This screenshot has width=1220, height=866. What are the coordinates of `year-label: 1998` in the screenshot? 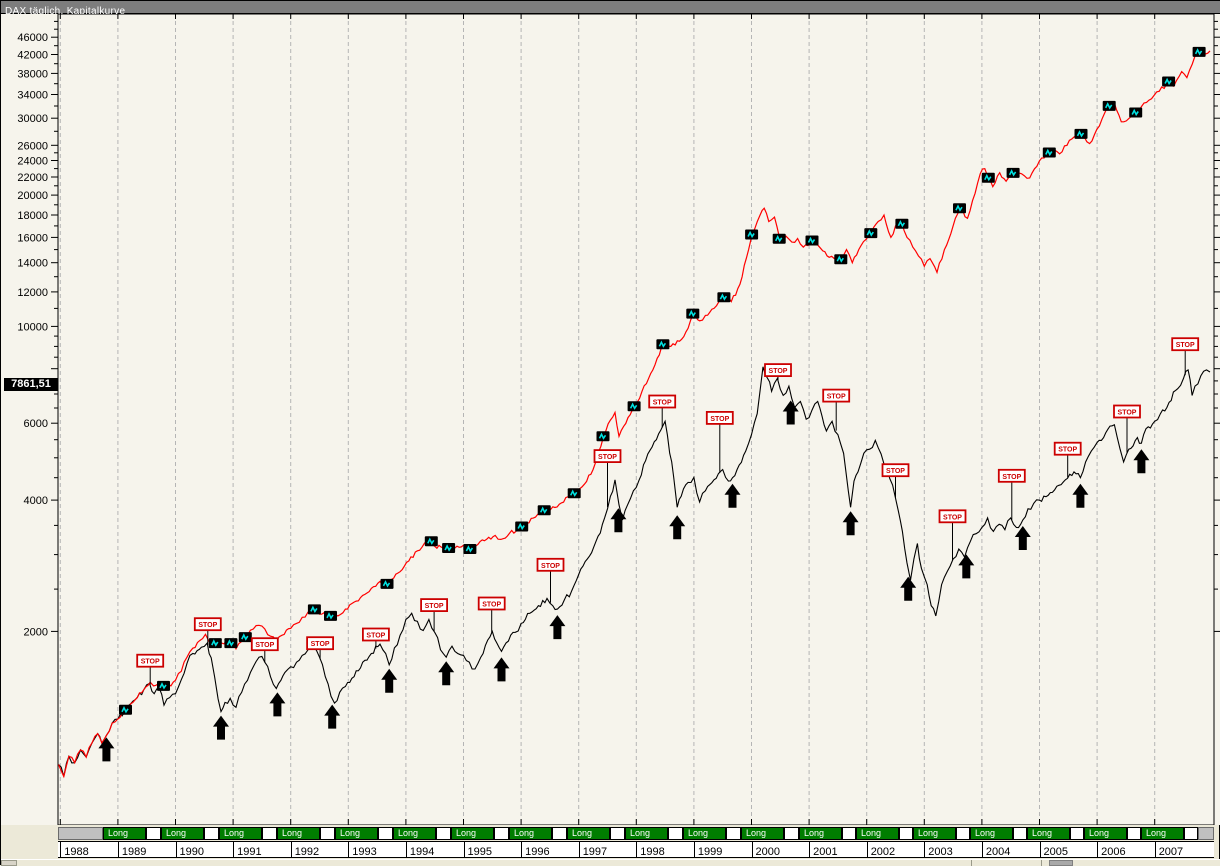 It's located at (652, 852).